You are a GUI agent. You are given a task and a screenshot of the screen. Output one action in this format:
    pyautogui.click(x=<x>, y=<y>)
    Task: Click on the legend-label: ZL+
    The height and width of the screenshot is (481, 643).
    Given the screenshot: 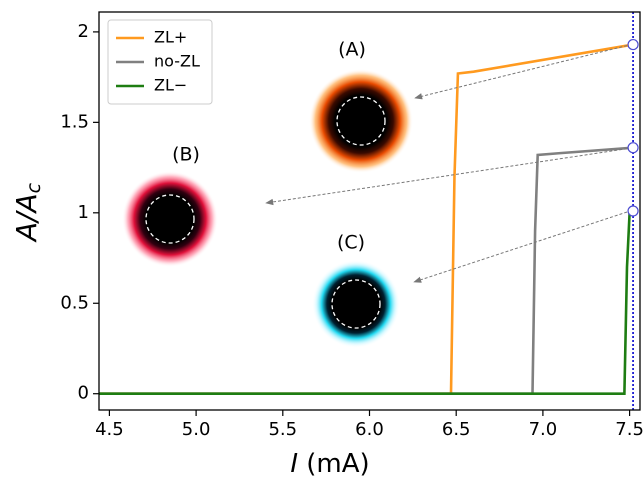 What is the action you would take?
    pyautogui.click(x=170, y=37)
    